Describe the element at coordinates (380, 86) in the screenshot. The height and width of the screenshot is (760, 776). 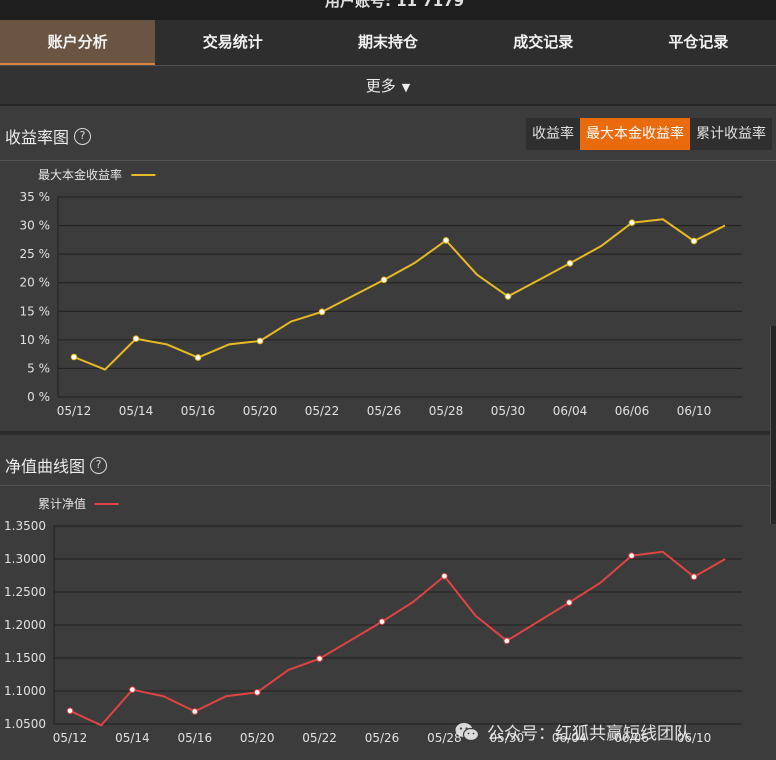
I see `more-label: 更多` at that location.